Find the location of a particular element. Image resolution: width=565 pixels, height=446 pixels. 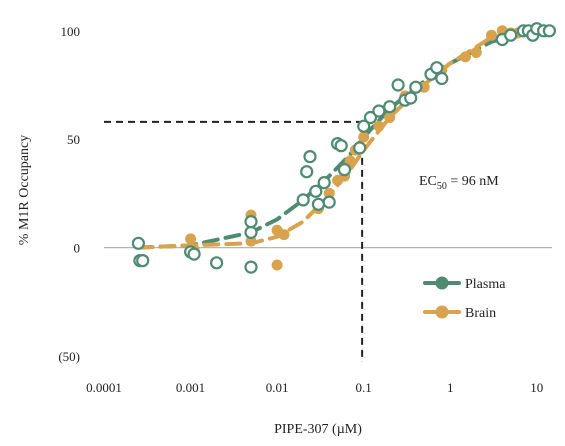

ytick-label: 0 is located at coordinates (77, 248).